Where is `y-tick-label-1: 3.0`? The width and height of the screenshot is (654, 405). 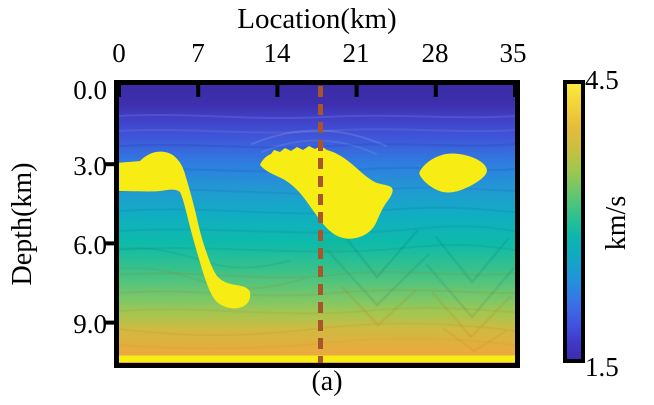
y-tick-label-1: 3.0 is located at coordinates (90, 166).